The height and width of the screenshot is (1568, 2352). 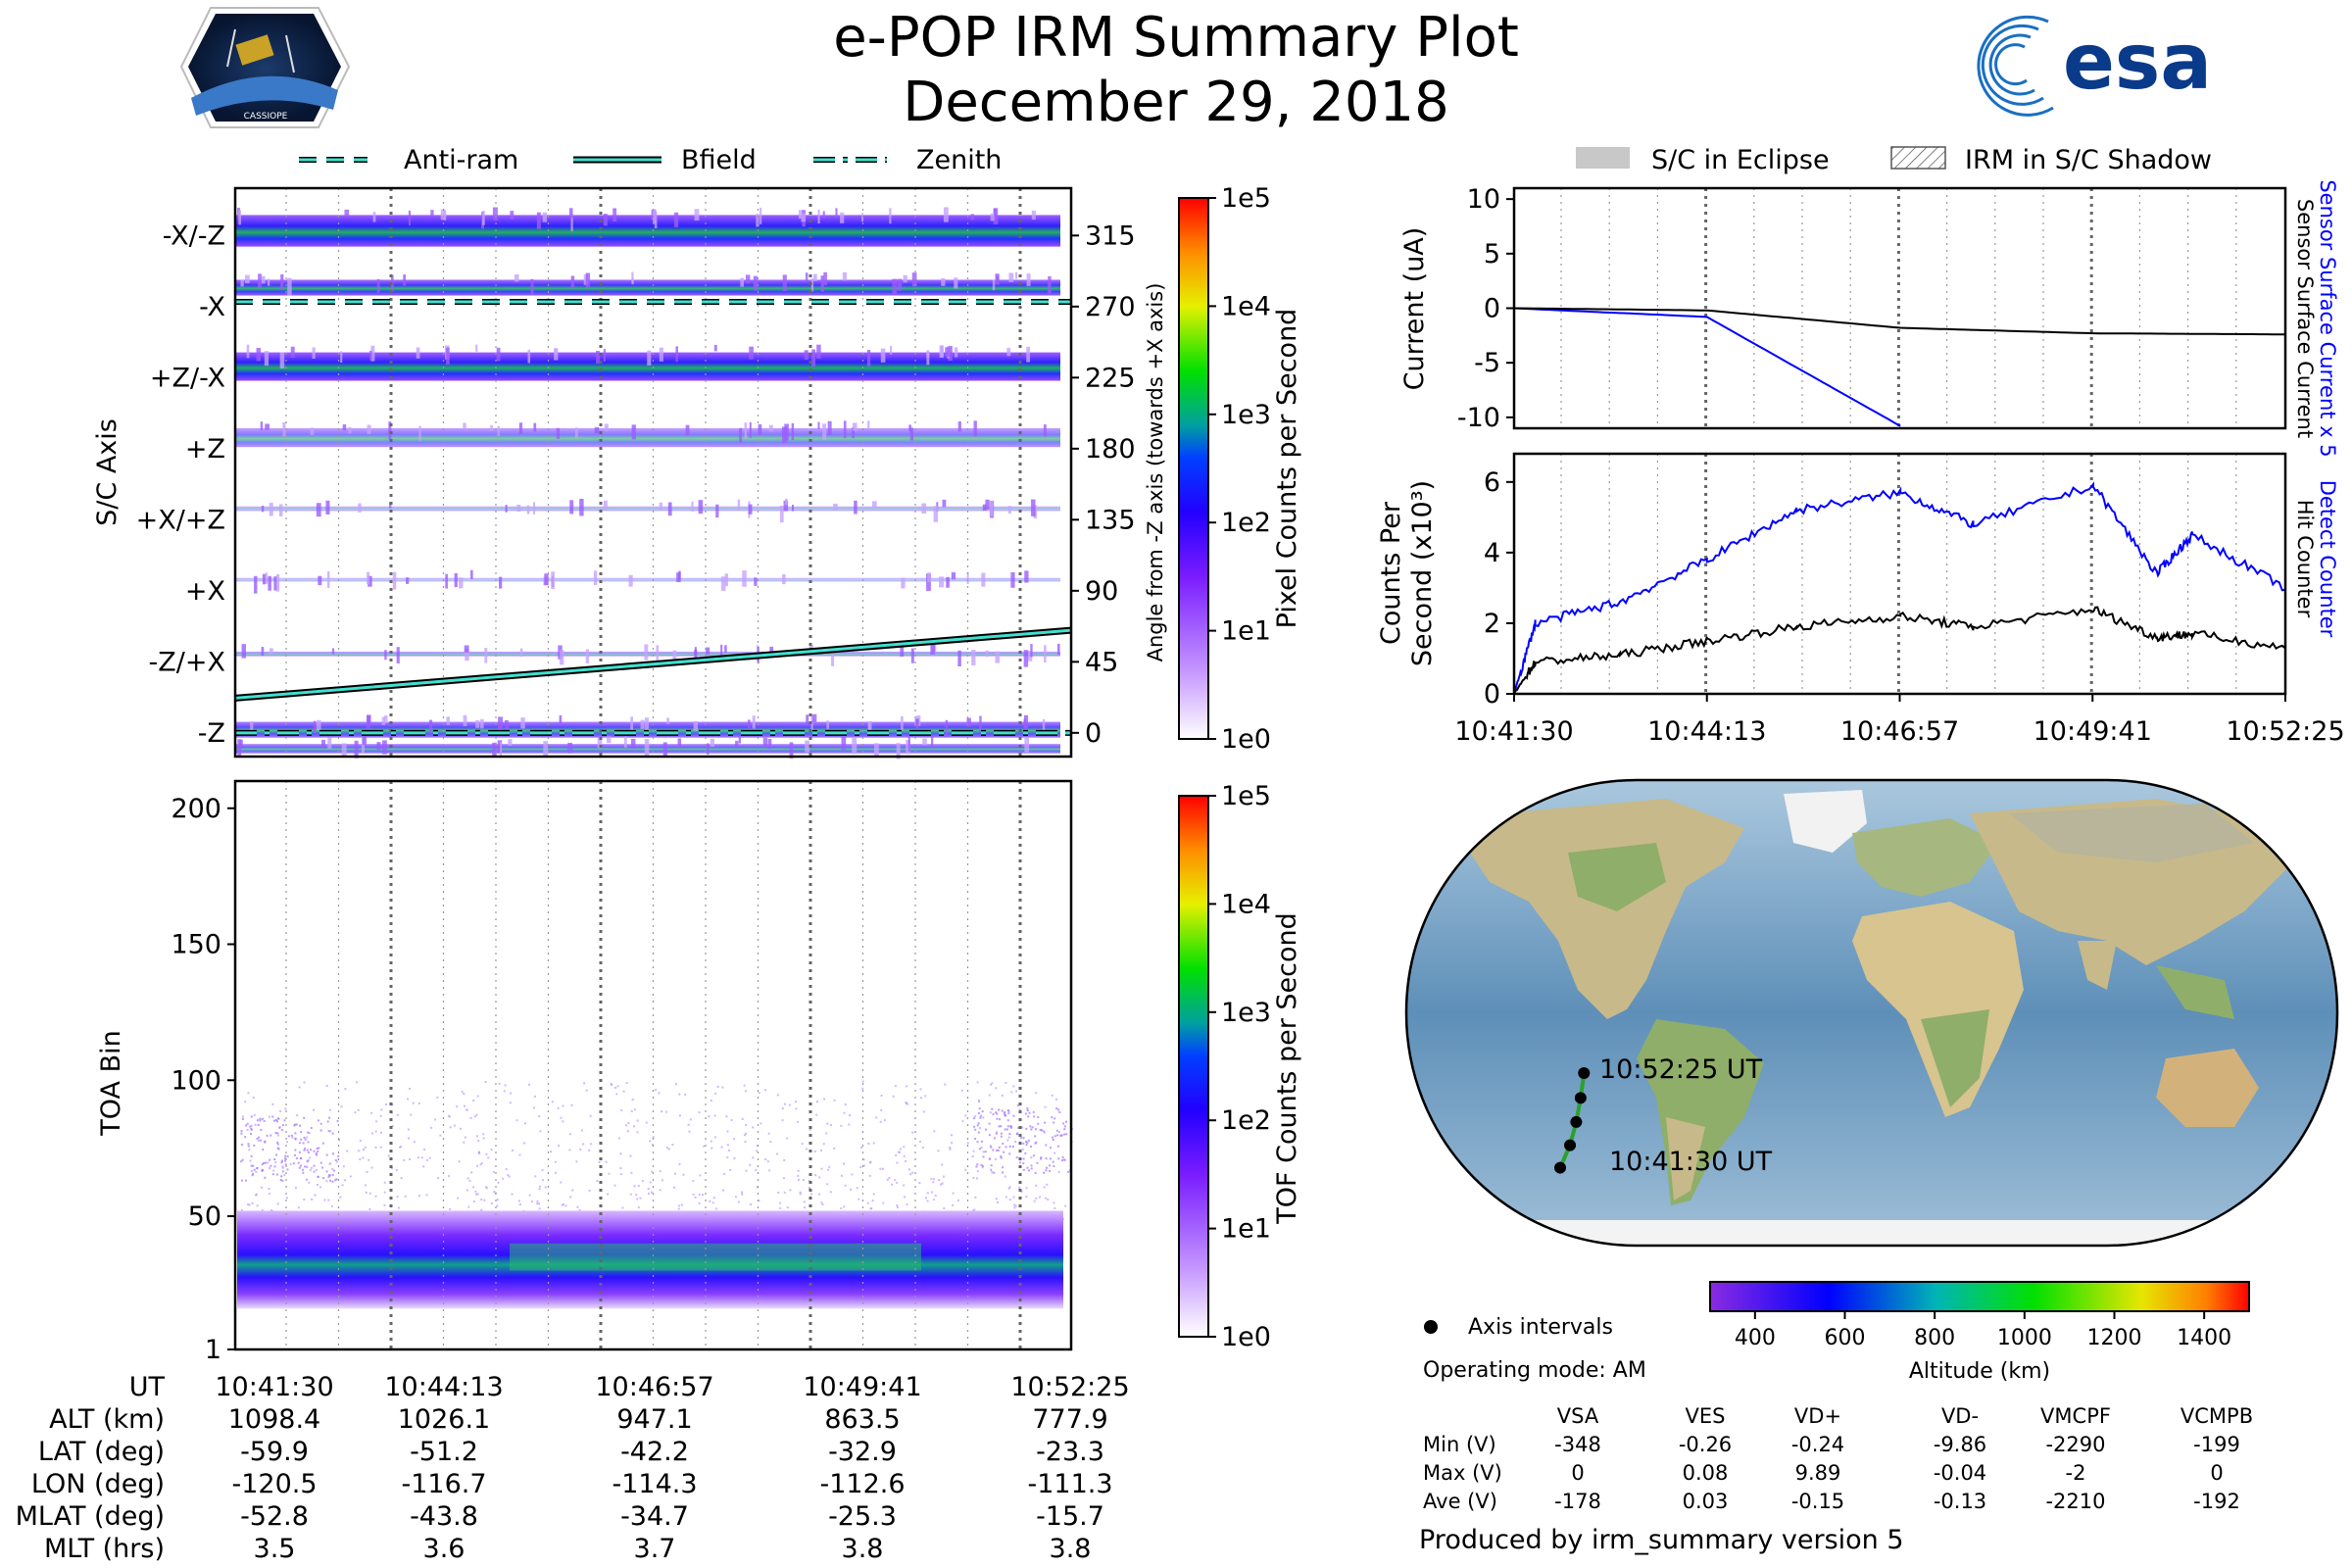 What do you see at coordinates (1705, 1444) in the screenshot?
I see `voltage-cell: -0.26` at bounding box center [1705, 1444].